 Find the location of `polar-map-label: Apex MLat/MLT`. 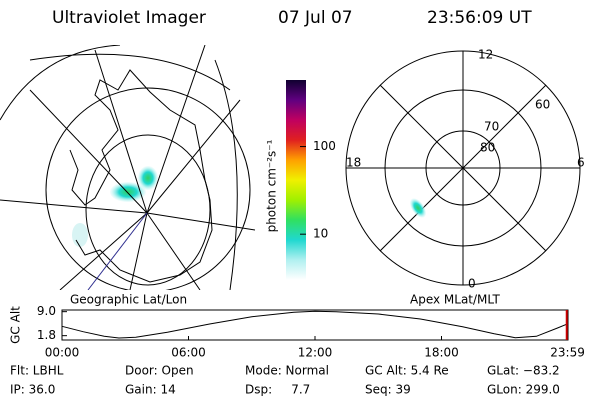

polar-map-label: Apex MLat/MLT is located at coordinates (455, 300).